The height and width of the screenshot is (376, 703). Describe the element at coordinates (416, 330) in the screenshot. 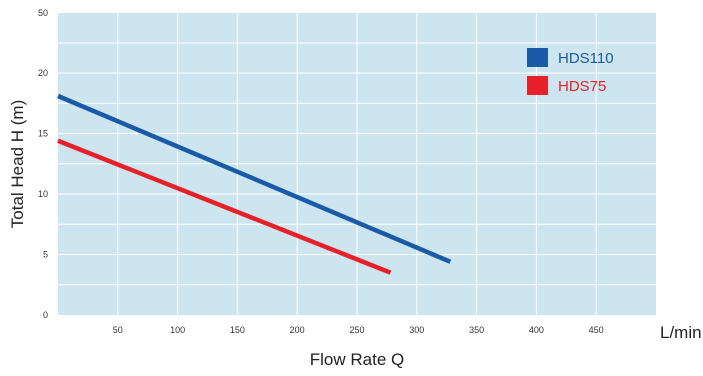

I see `x-tick-label: 300` at that location.